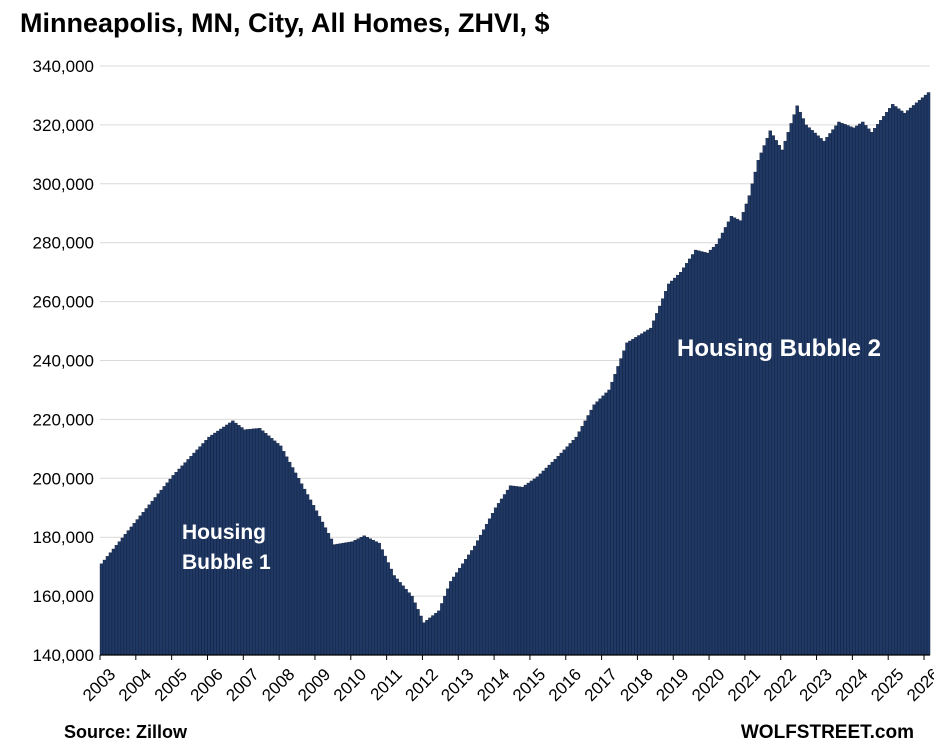 The width and height of the screenshot is (934, 746). What do you see at coordinates (350, 685) in the screenshot?
I see `x-tick-label: 2010` at bounding box center [350, 685].